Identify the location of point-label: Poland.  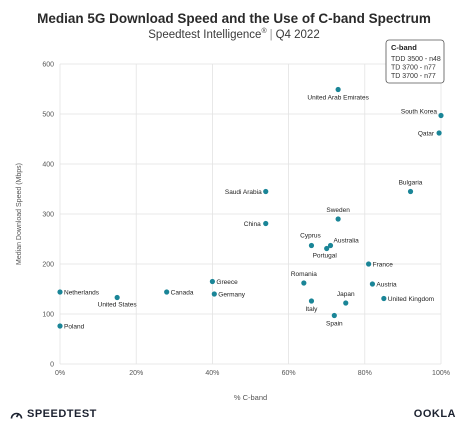
(74, 327).